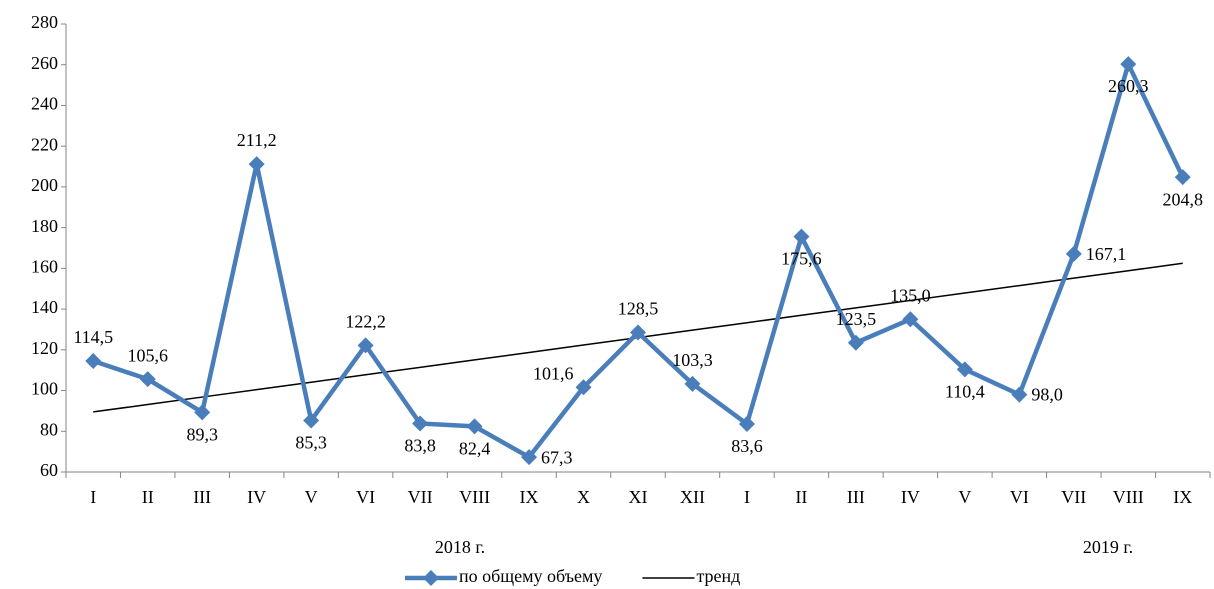 This screenshot has height=589, width=1214. What do you see at coordinates (257, 140) in the screenshot?
I see `data-label: 211,2` at bounding box center [257, 140].